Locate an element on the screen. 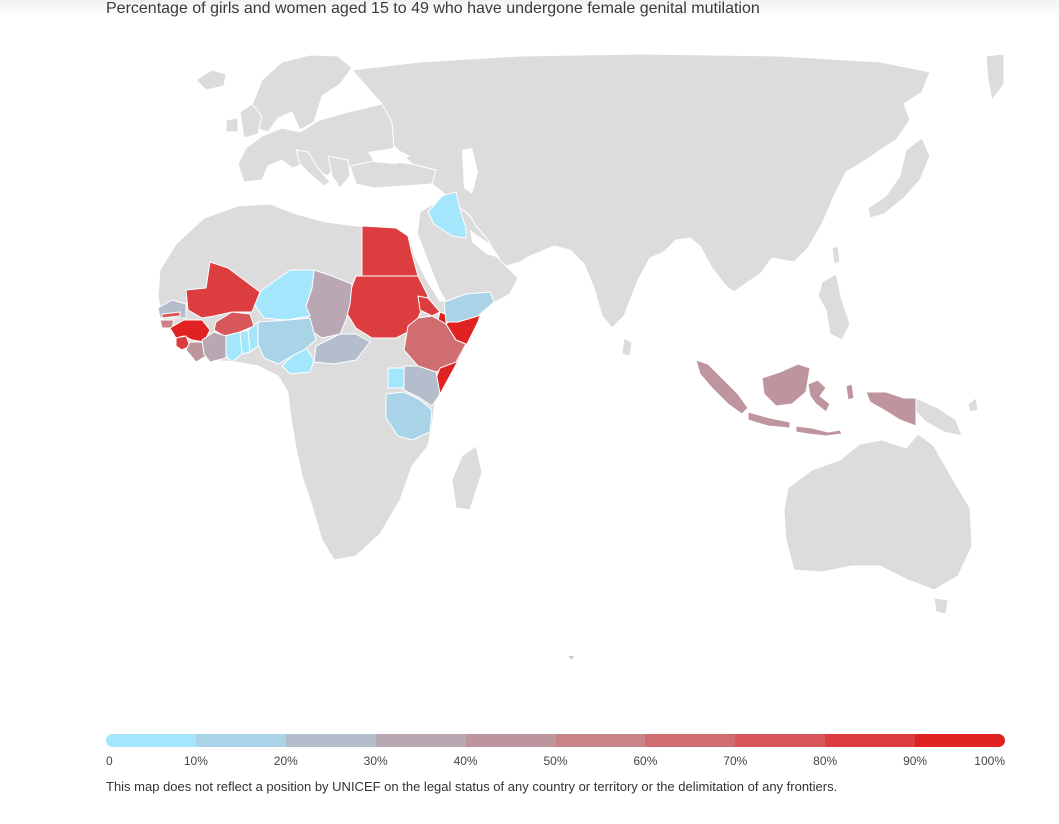  ocean-speck is located at coordinates (571, 658).